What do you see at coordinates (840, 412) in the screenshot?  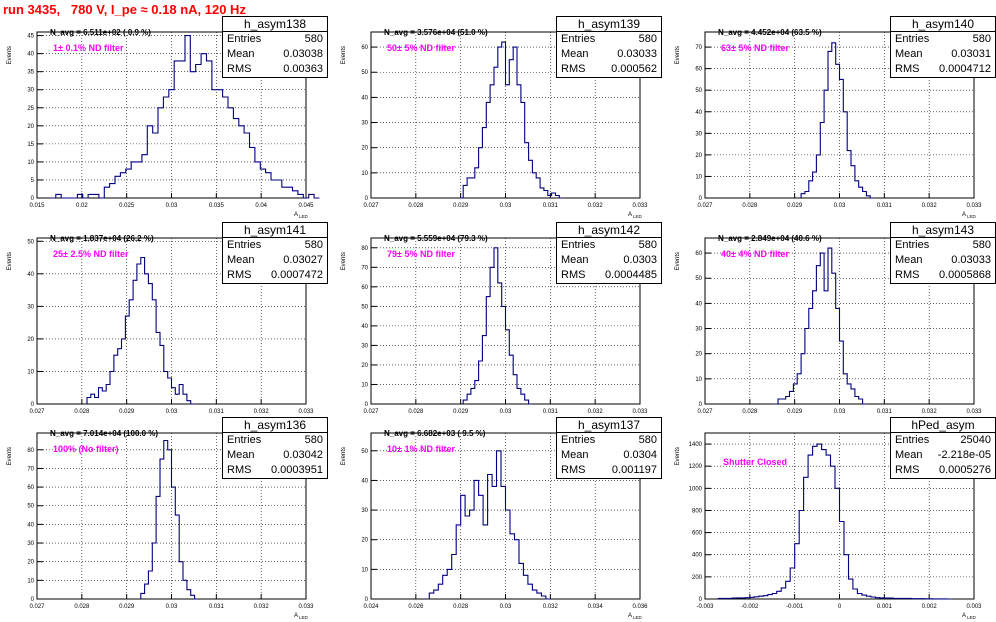 I see `x-tick-label: 0.03` at bounding box center [840, 412].